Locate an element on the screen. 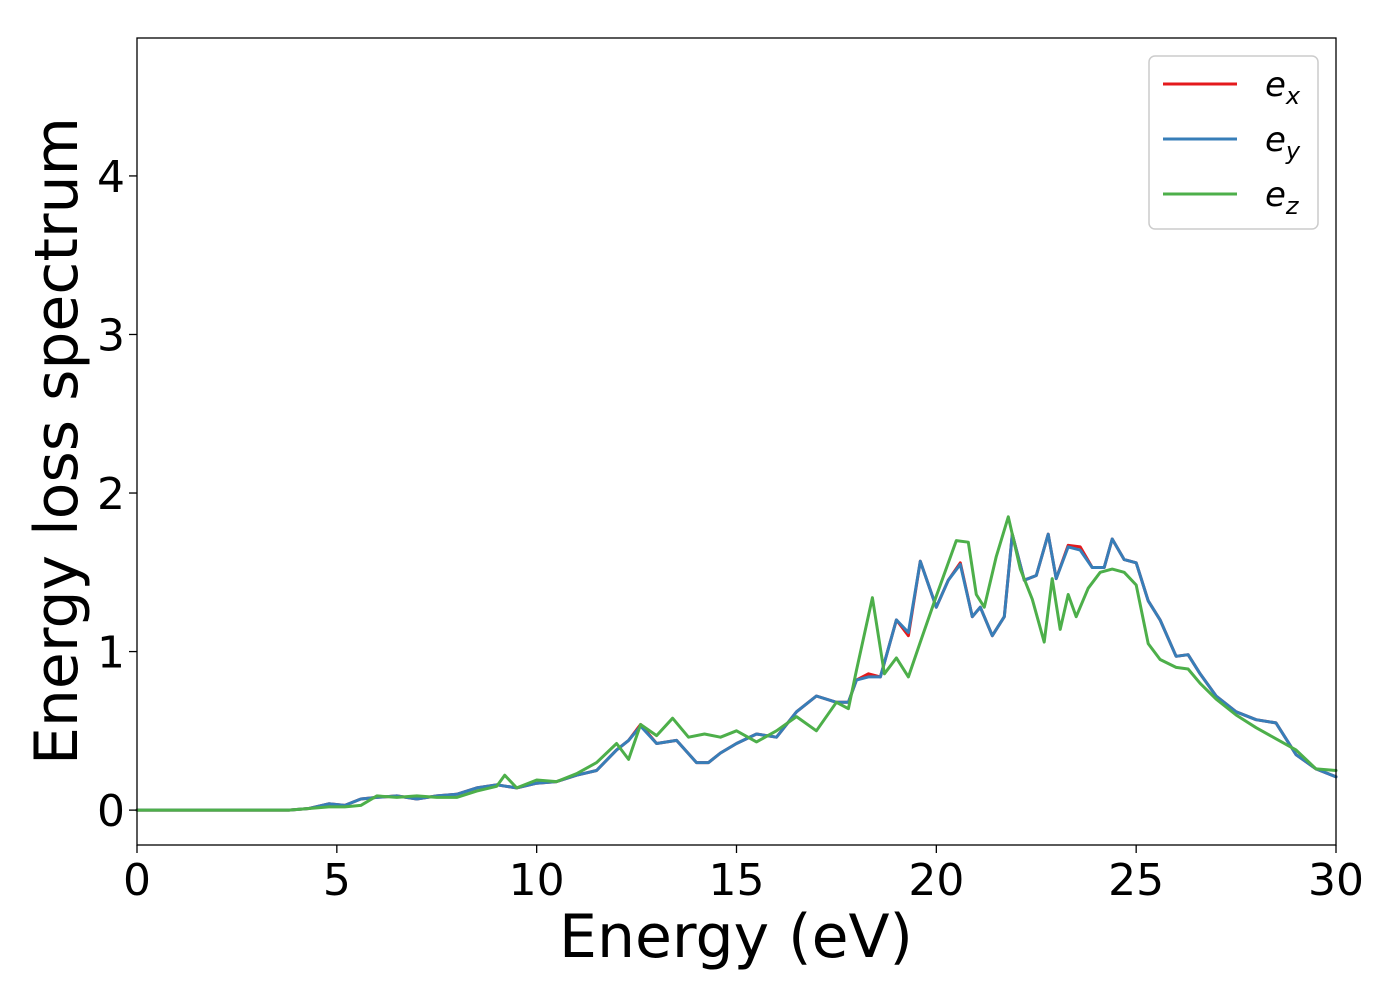 The width and height of the screenshot is (1400, 1000). legend: ex ey ez is located at coordinates (1233, 142).